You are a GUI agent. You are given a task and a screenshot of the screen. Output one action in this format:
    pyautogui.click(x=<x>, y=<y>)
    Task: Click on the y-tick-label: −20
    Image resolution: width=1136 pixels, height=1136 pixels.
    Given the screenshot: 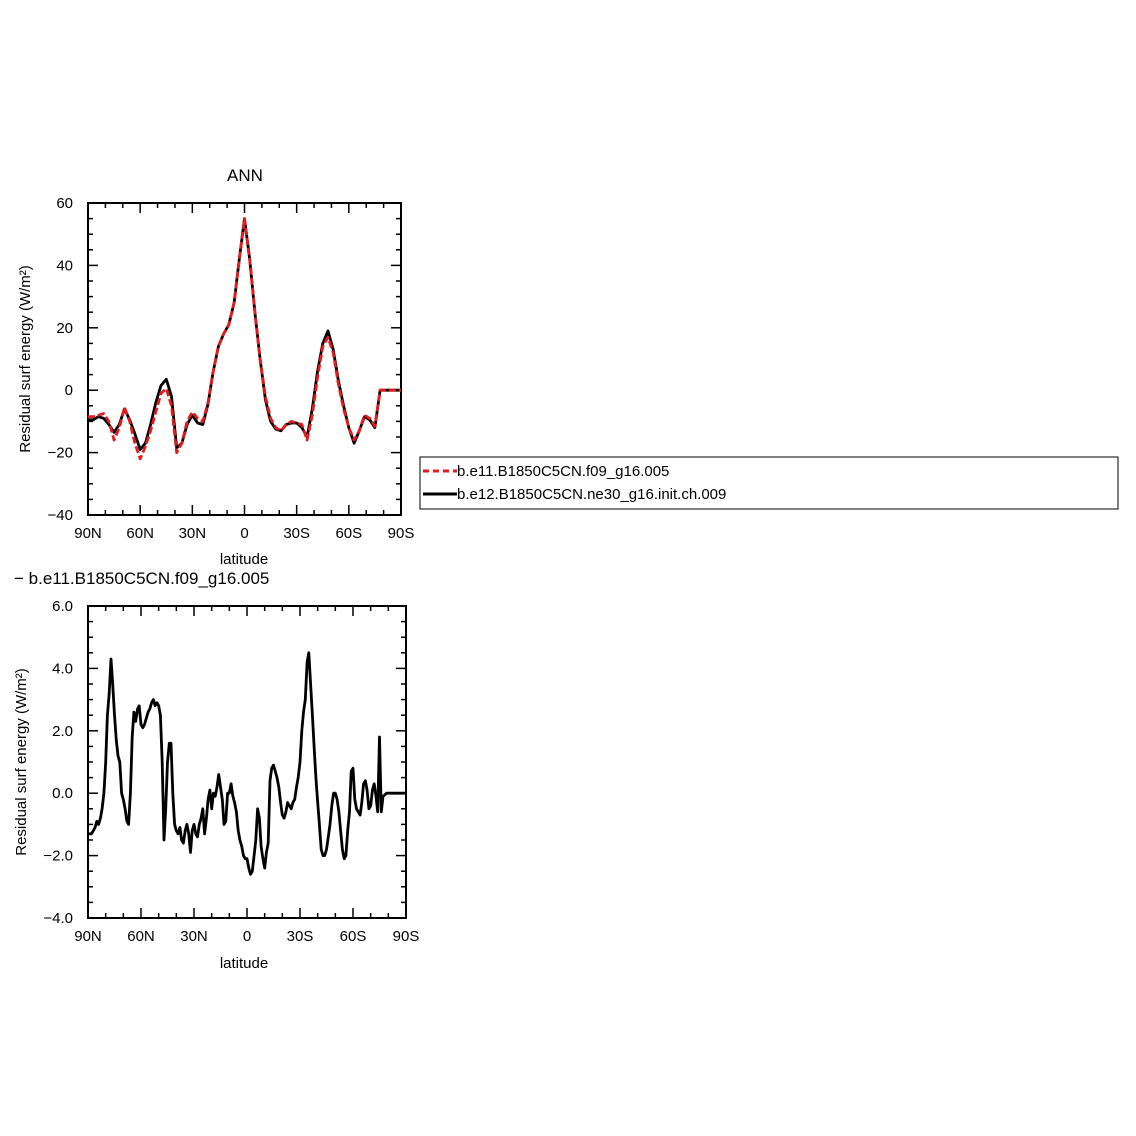 What is the action you would take?
    pyautogui.click(x=60, y=453)
    